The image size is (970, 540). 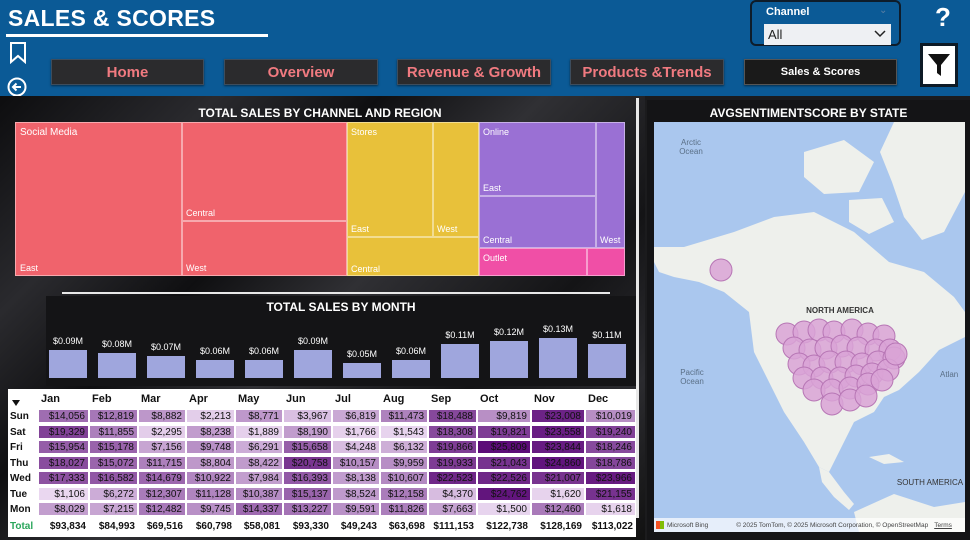 What do you see at coordinates (558, 462) in the screenshot?
I see `matrix-cell: $24,860` at bounding box center [558, 462].